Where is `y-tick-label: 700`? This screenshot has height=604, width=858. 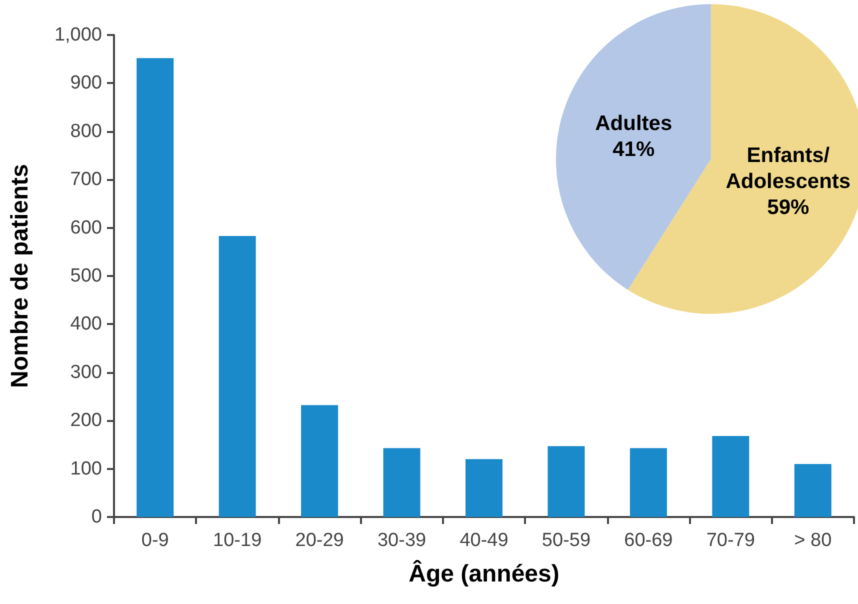 y-tick-label: 700 is located at coordinates (86, 179).